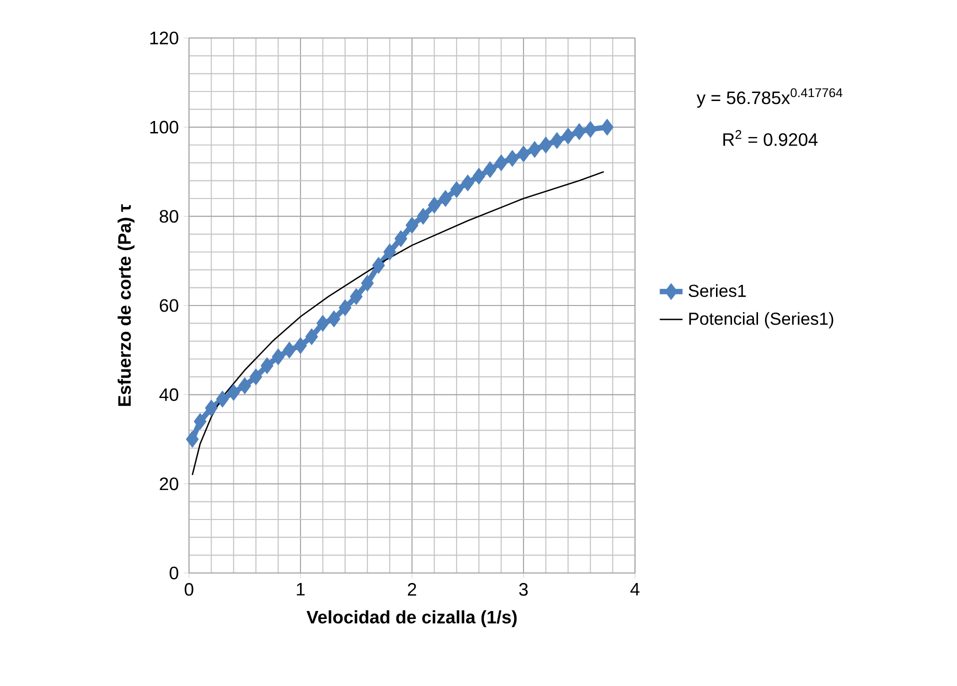 This screenshot has width=957, height=686. What do you see at coordinates (189, 589) in the screenshot?
I see `x-tick-label: 0` at bounding box center [189, 589].